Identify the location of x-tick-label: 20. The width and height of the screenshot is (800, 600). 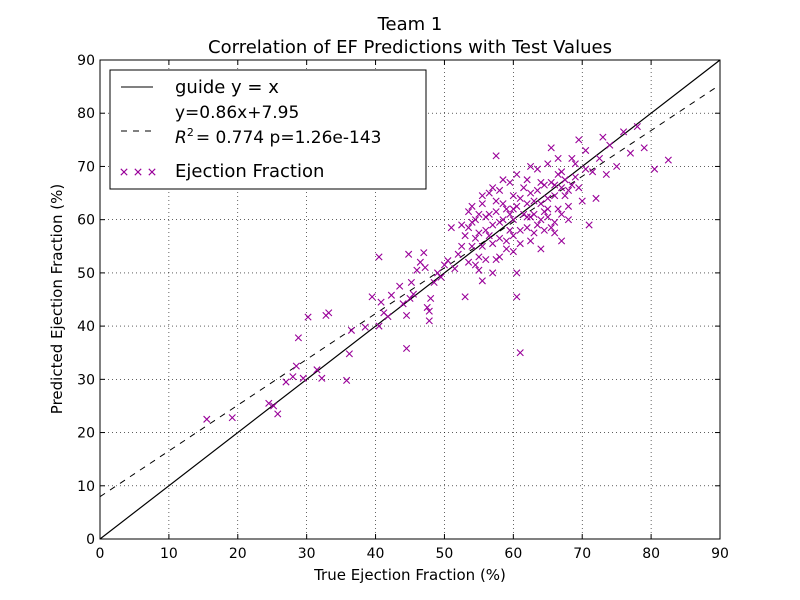
(238, 554).